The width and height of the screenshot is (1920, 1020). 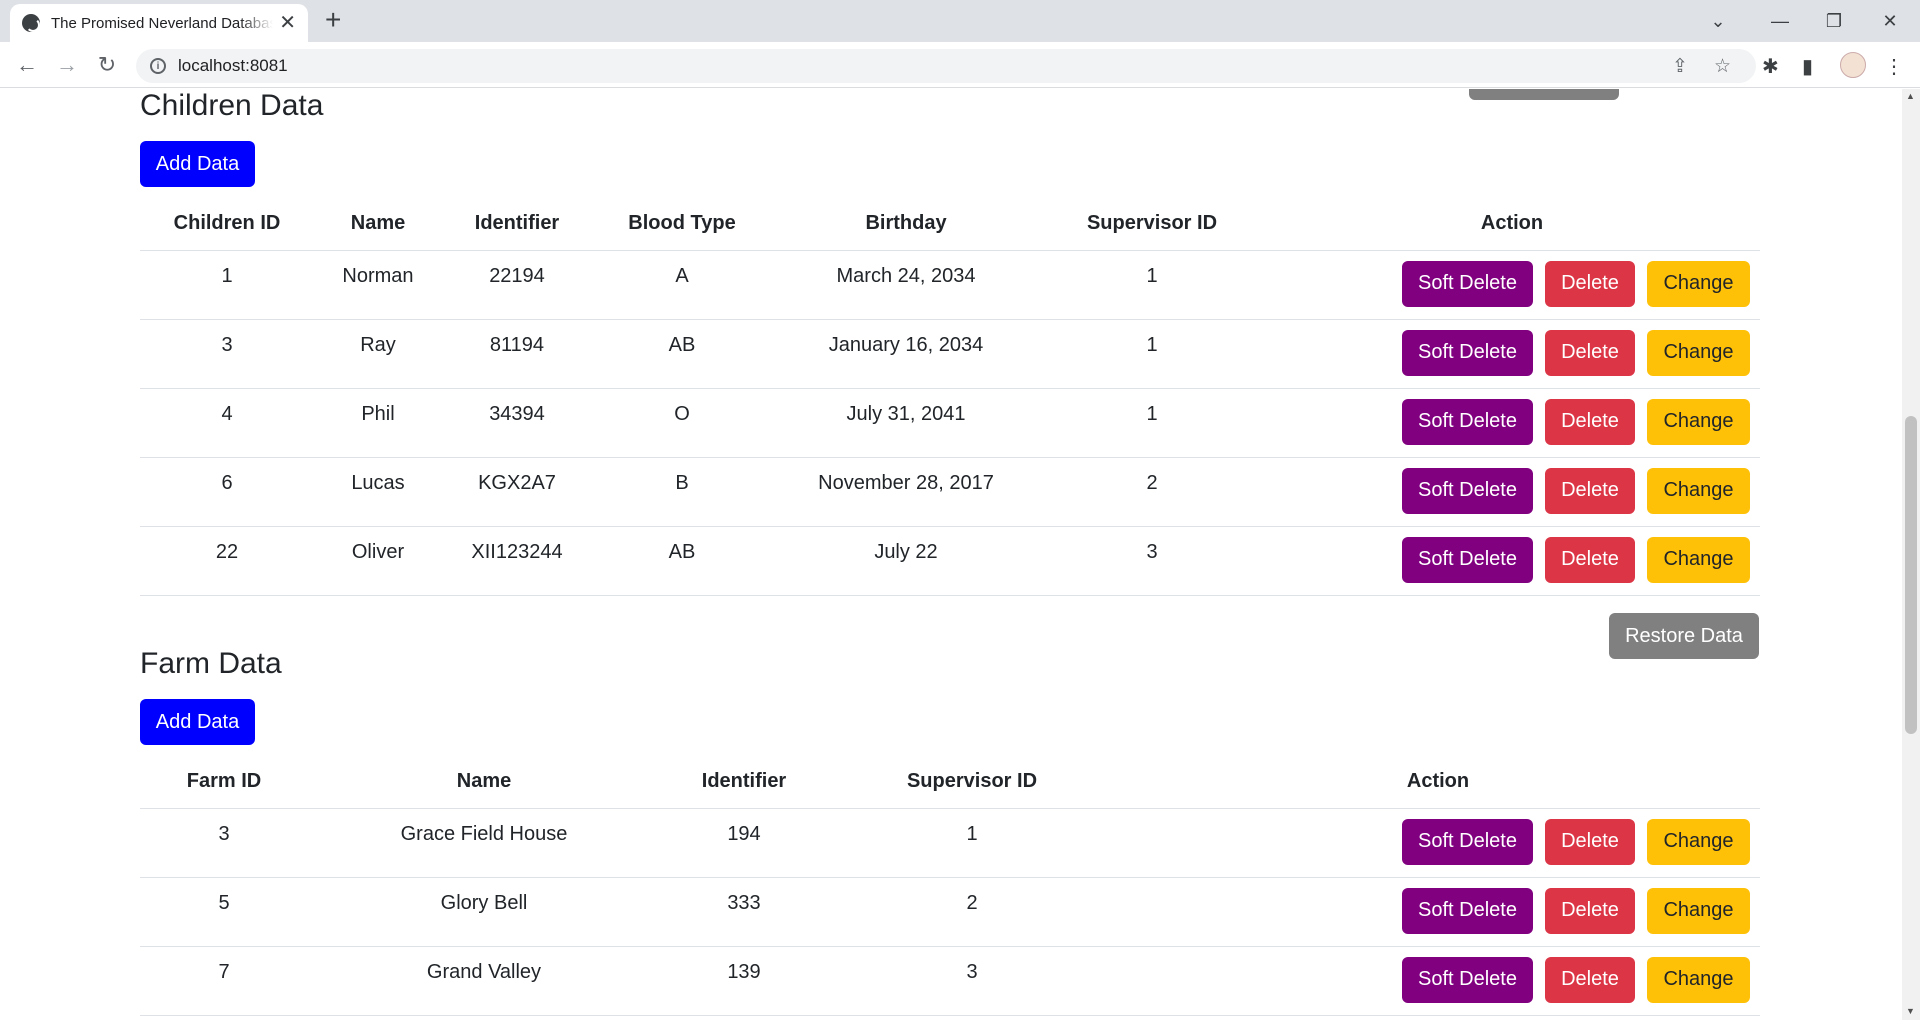 I want to click on cell-supervisor-id: 1, so click(x=1152, y=354).